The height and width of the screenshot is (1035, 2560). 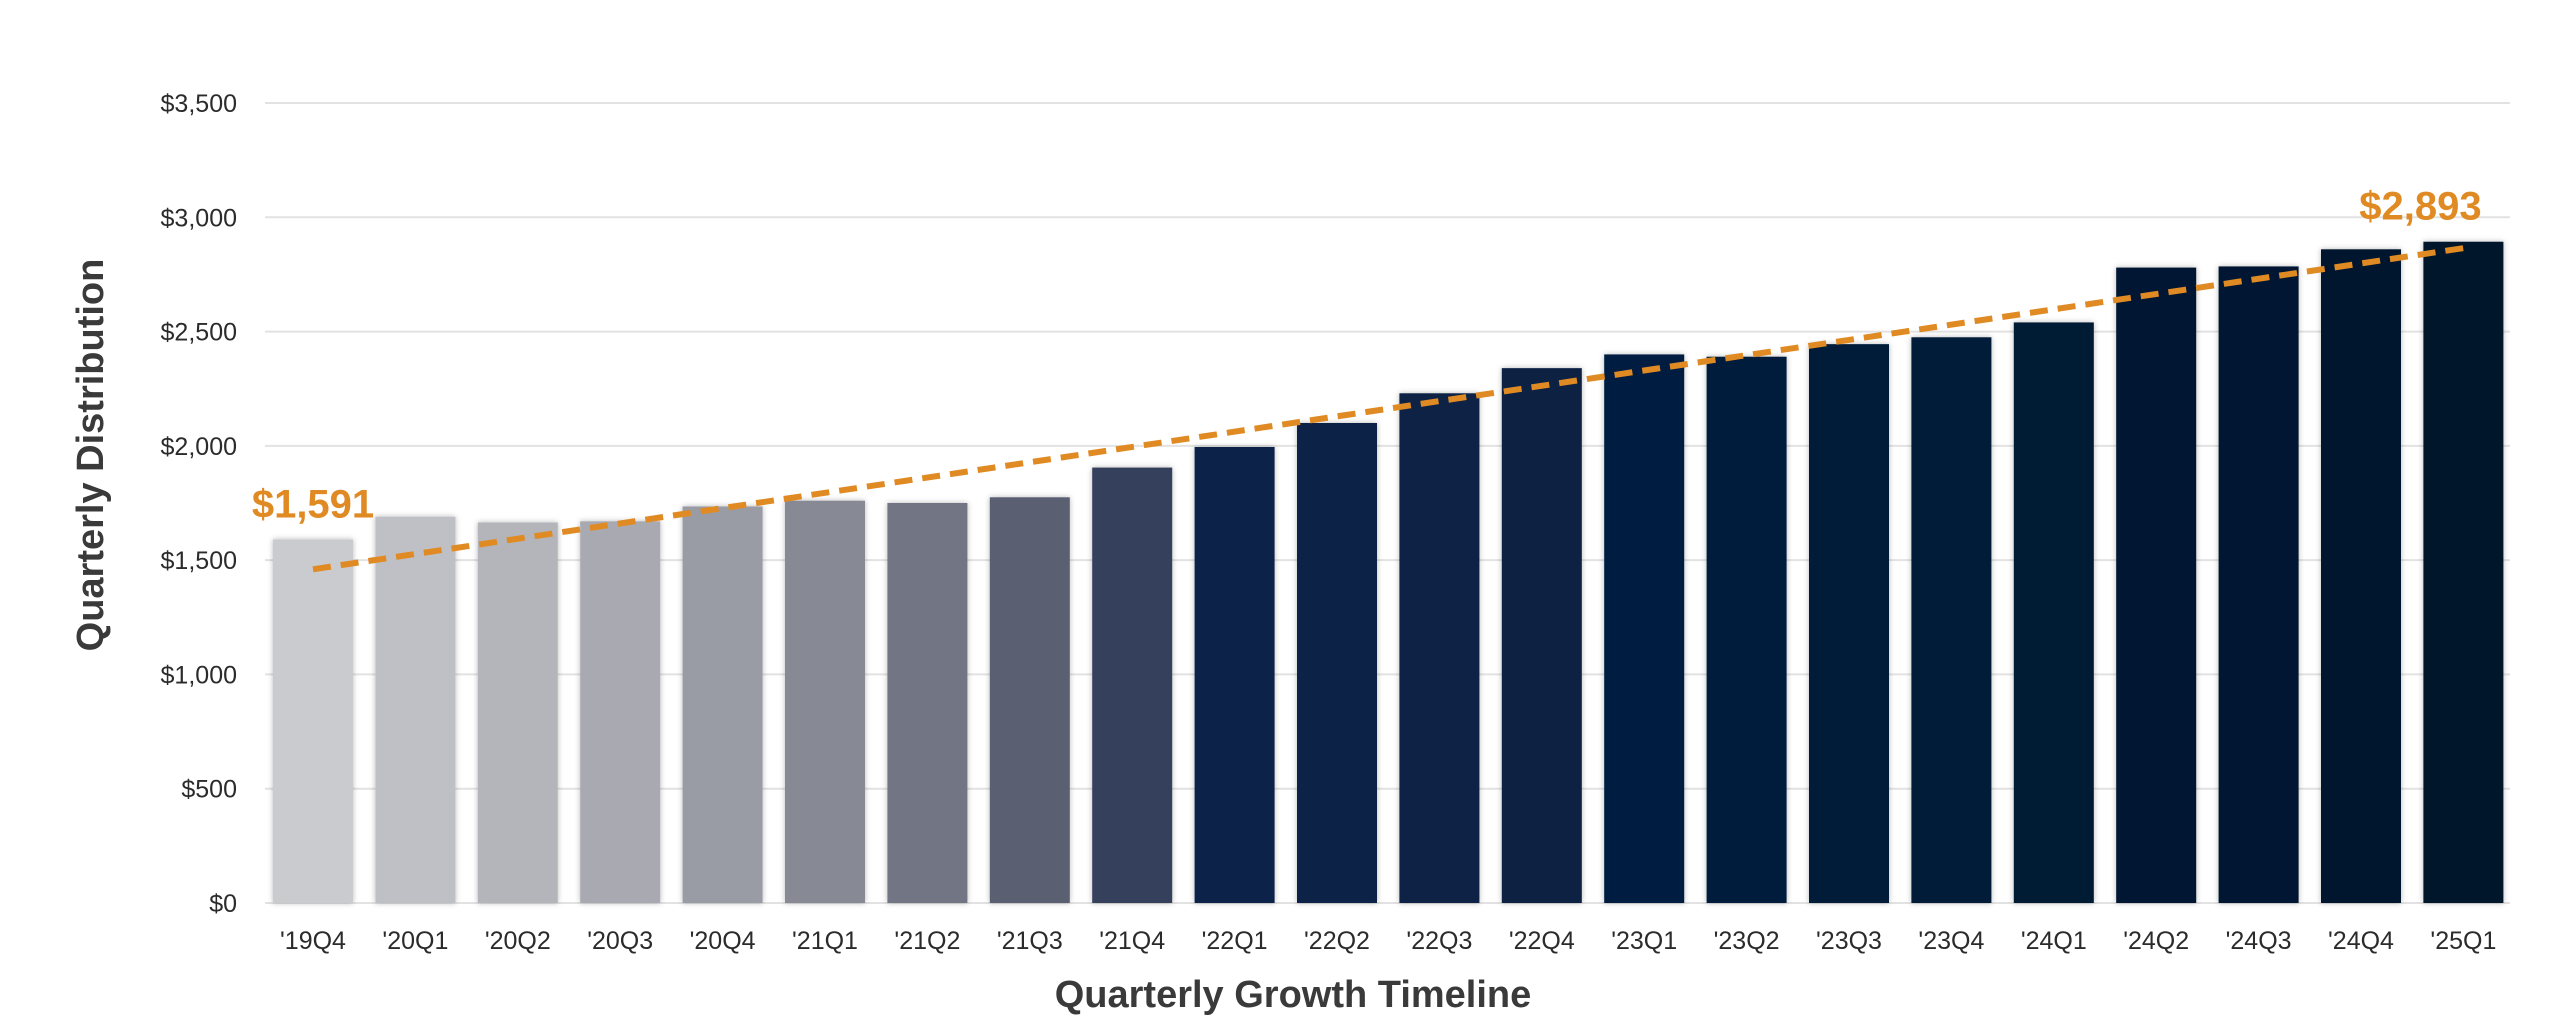 What do you see at coordinates (209, 790) in the screenshot?
I see `y-tick-label: $500` at bounding box center [209, 790].